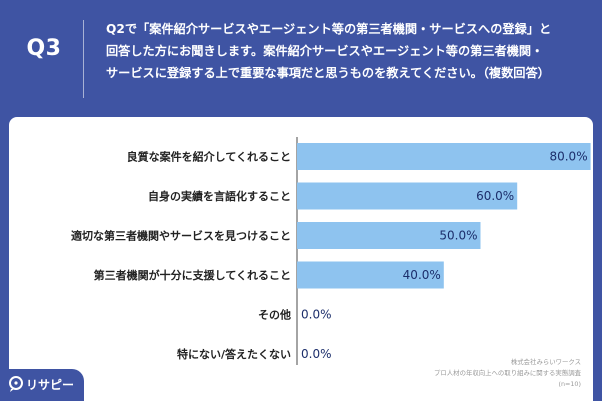 The image size is (602, 401). Describe the element at coordinates (192, 275) in the screenshot. I see `category-label: 第三者機関が十分に支援してくれること` at that location.